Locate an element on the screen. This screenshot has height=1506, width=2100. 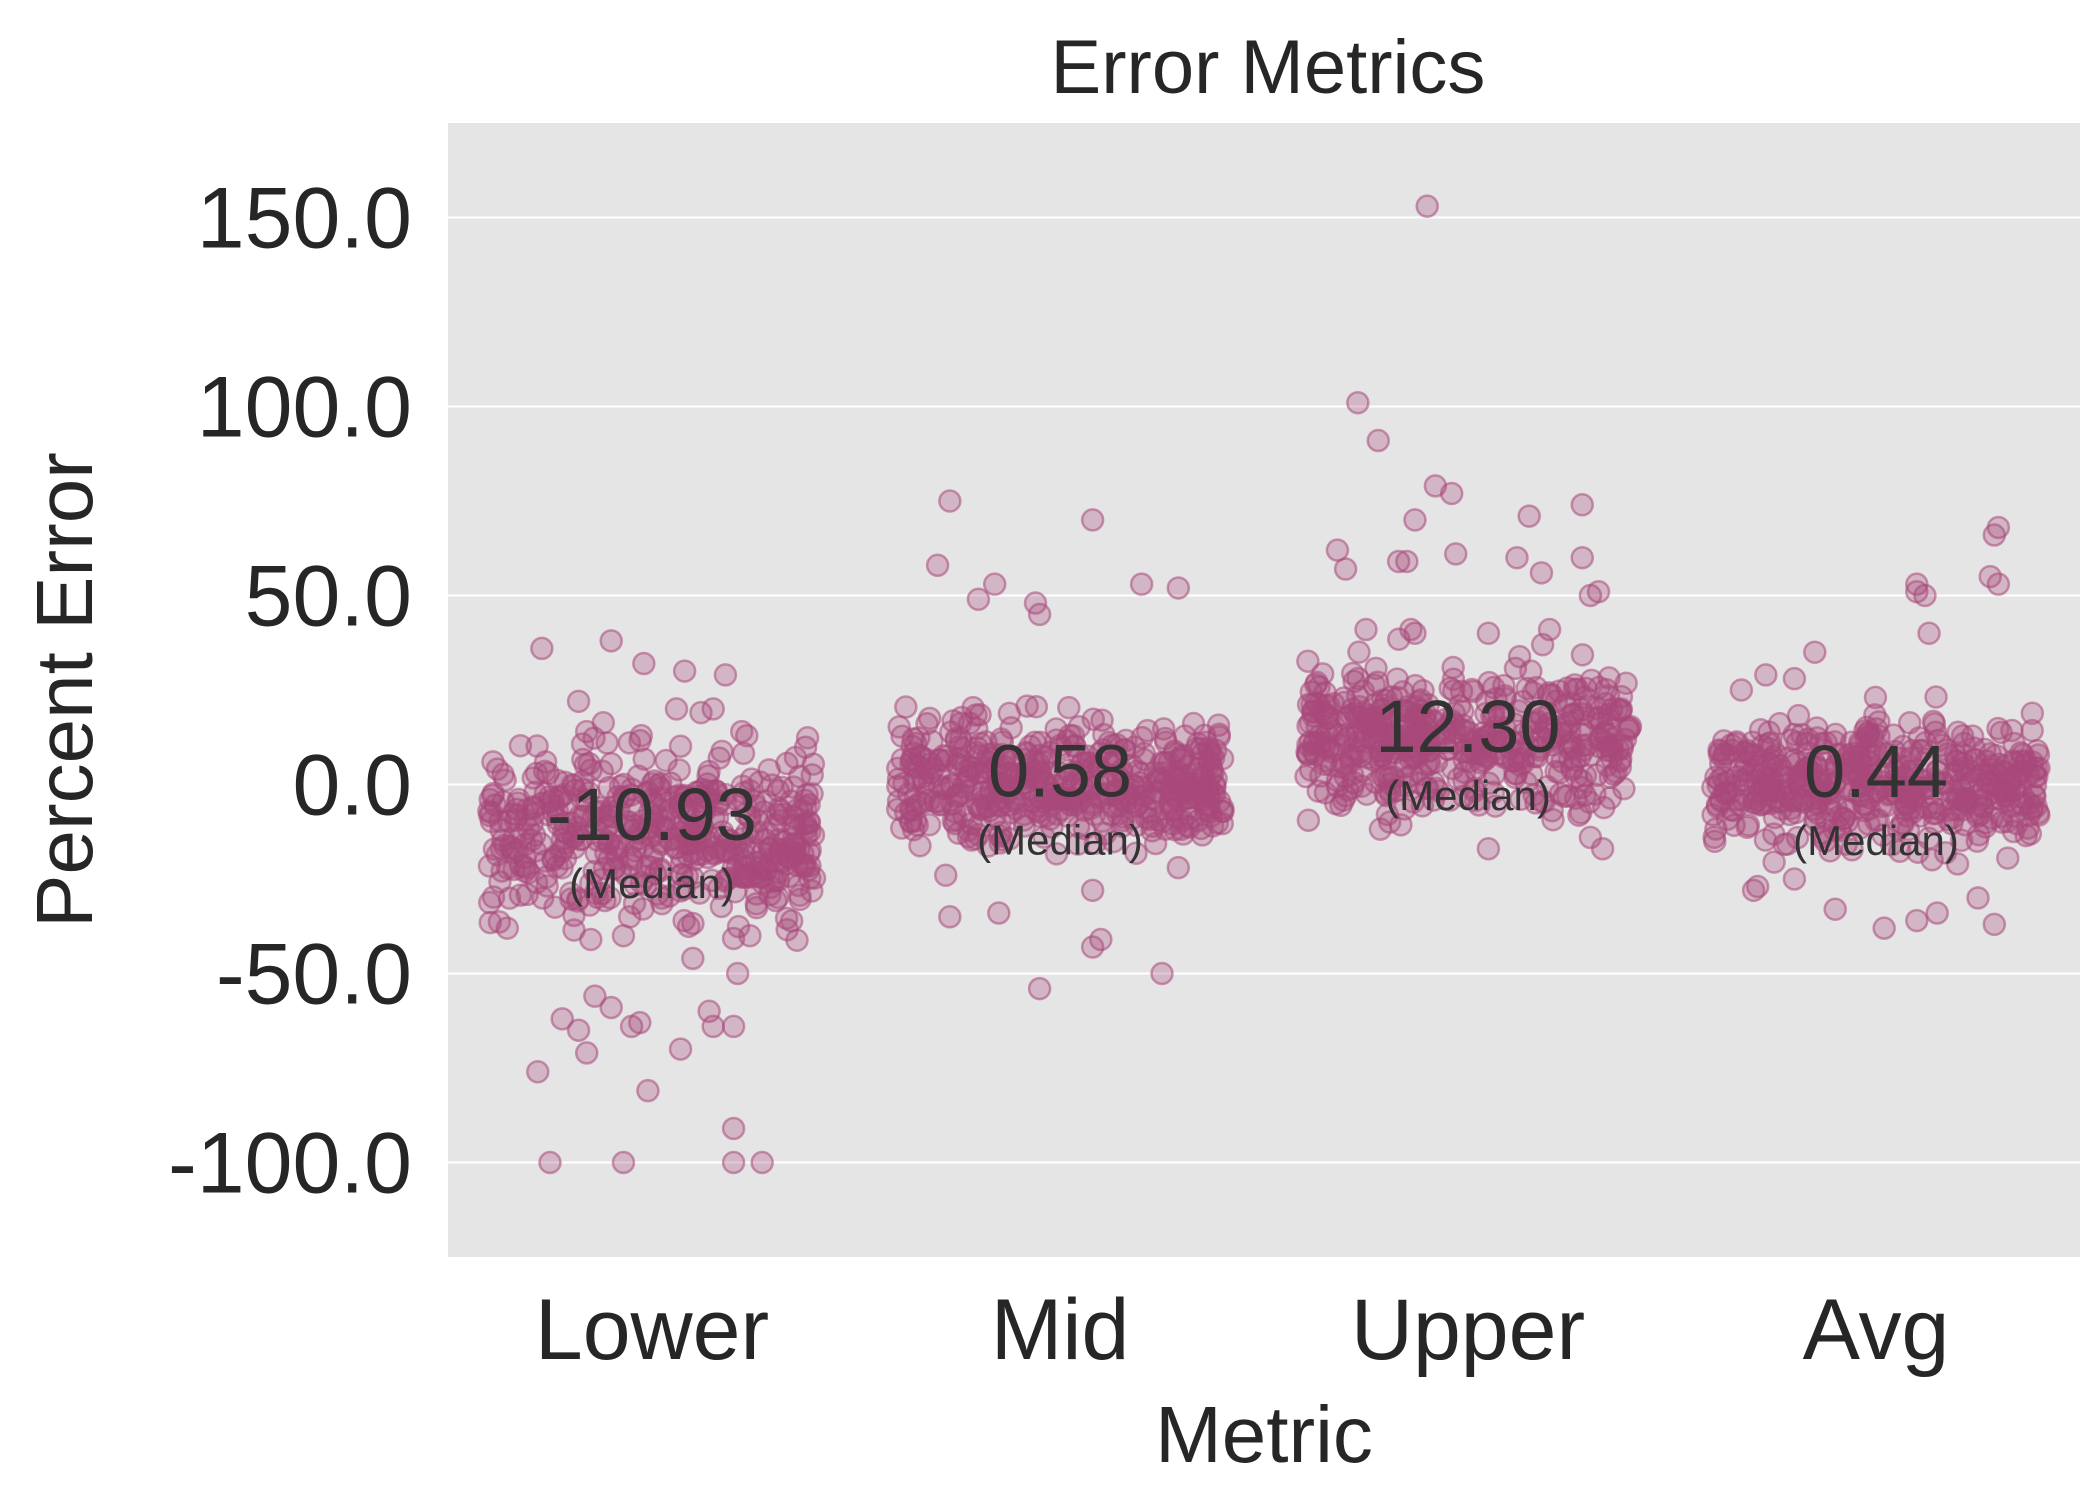
x-tick-label: Upper is located at coordinates (1468, 1330).